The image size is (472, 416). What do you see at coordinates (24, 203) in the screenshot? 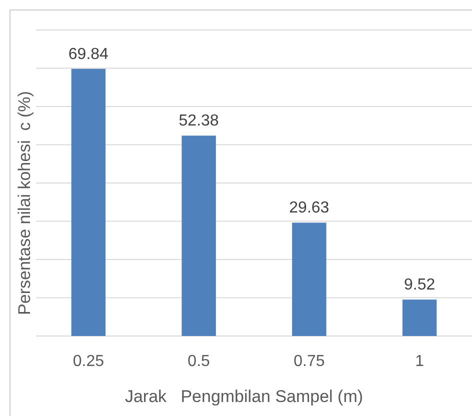
I see `y-axis-title: Persentase nilai kohesi c (%)` at bounding box center [24, 203].